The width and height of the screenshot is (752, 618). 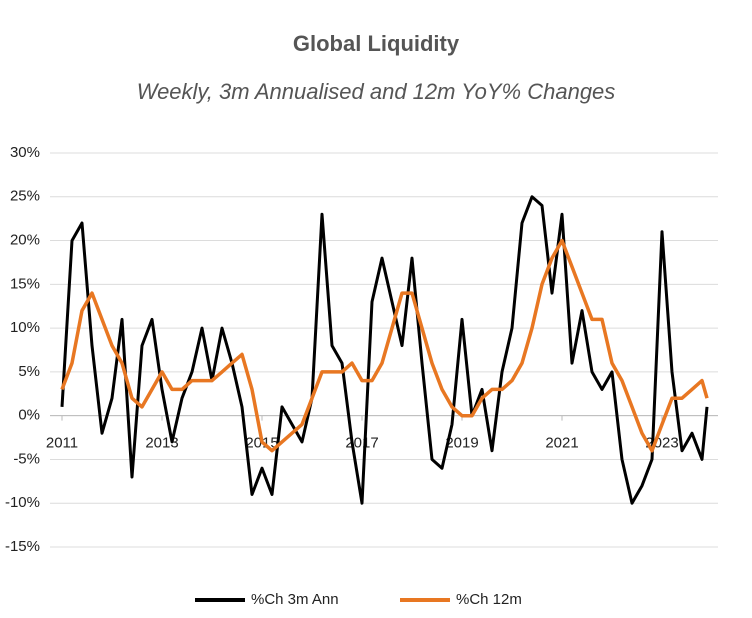 I want to click on legend-label: %Ch 3m Ann, so click(x=295, y=599).